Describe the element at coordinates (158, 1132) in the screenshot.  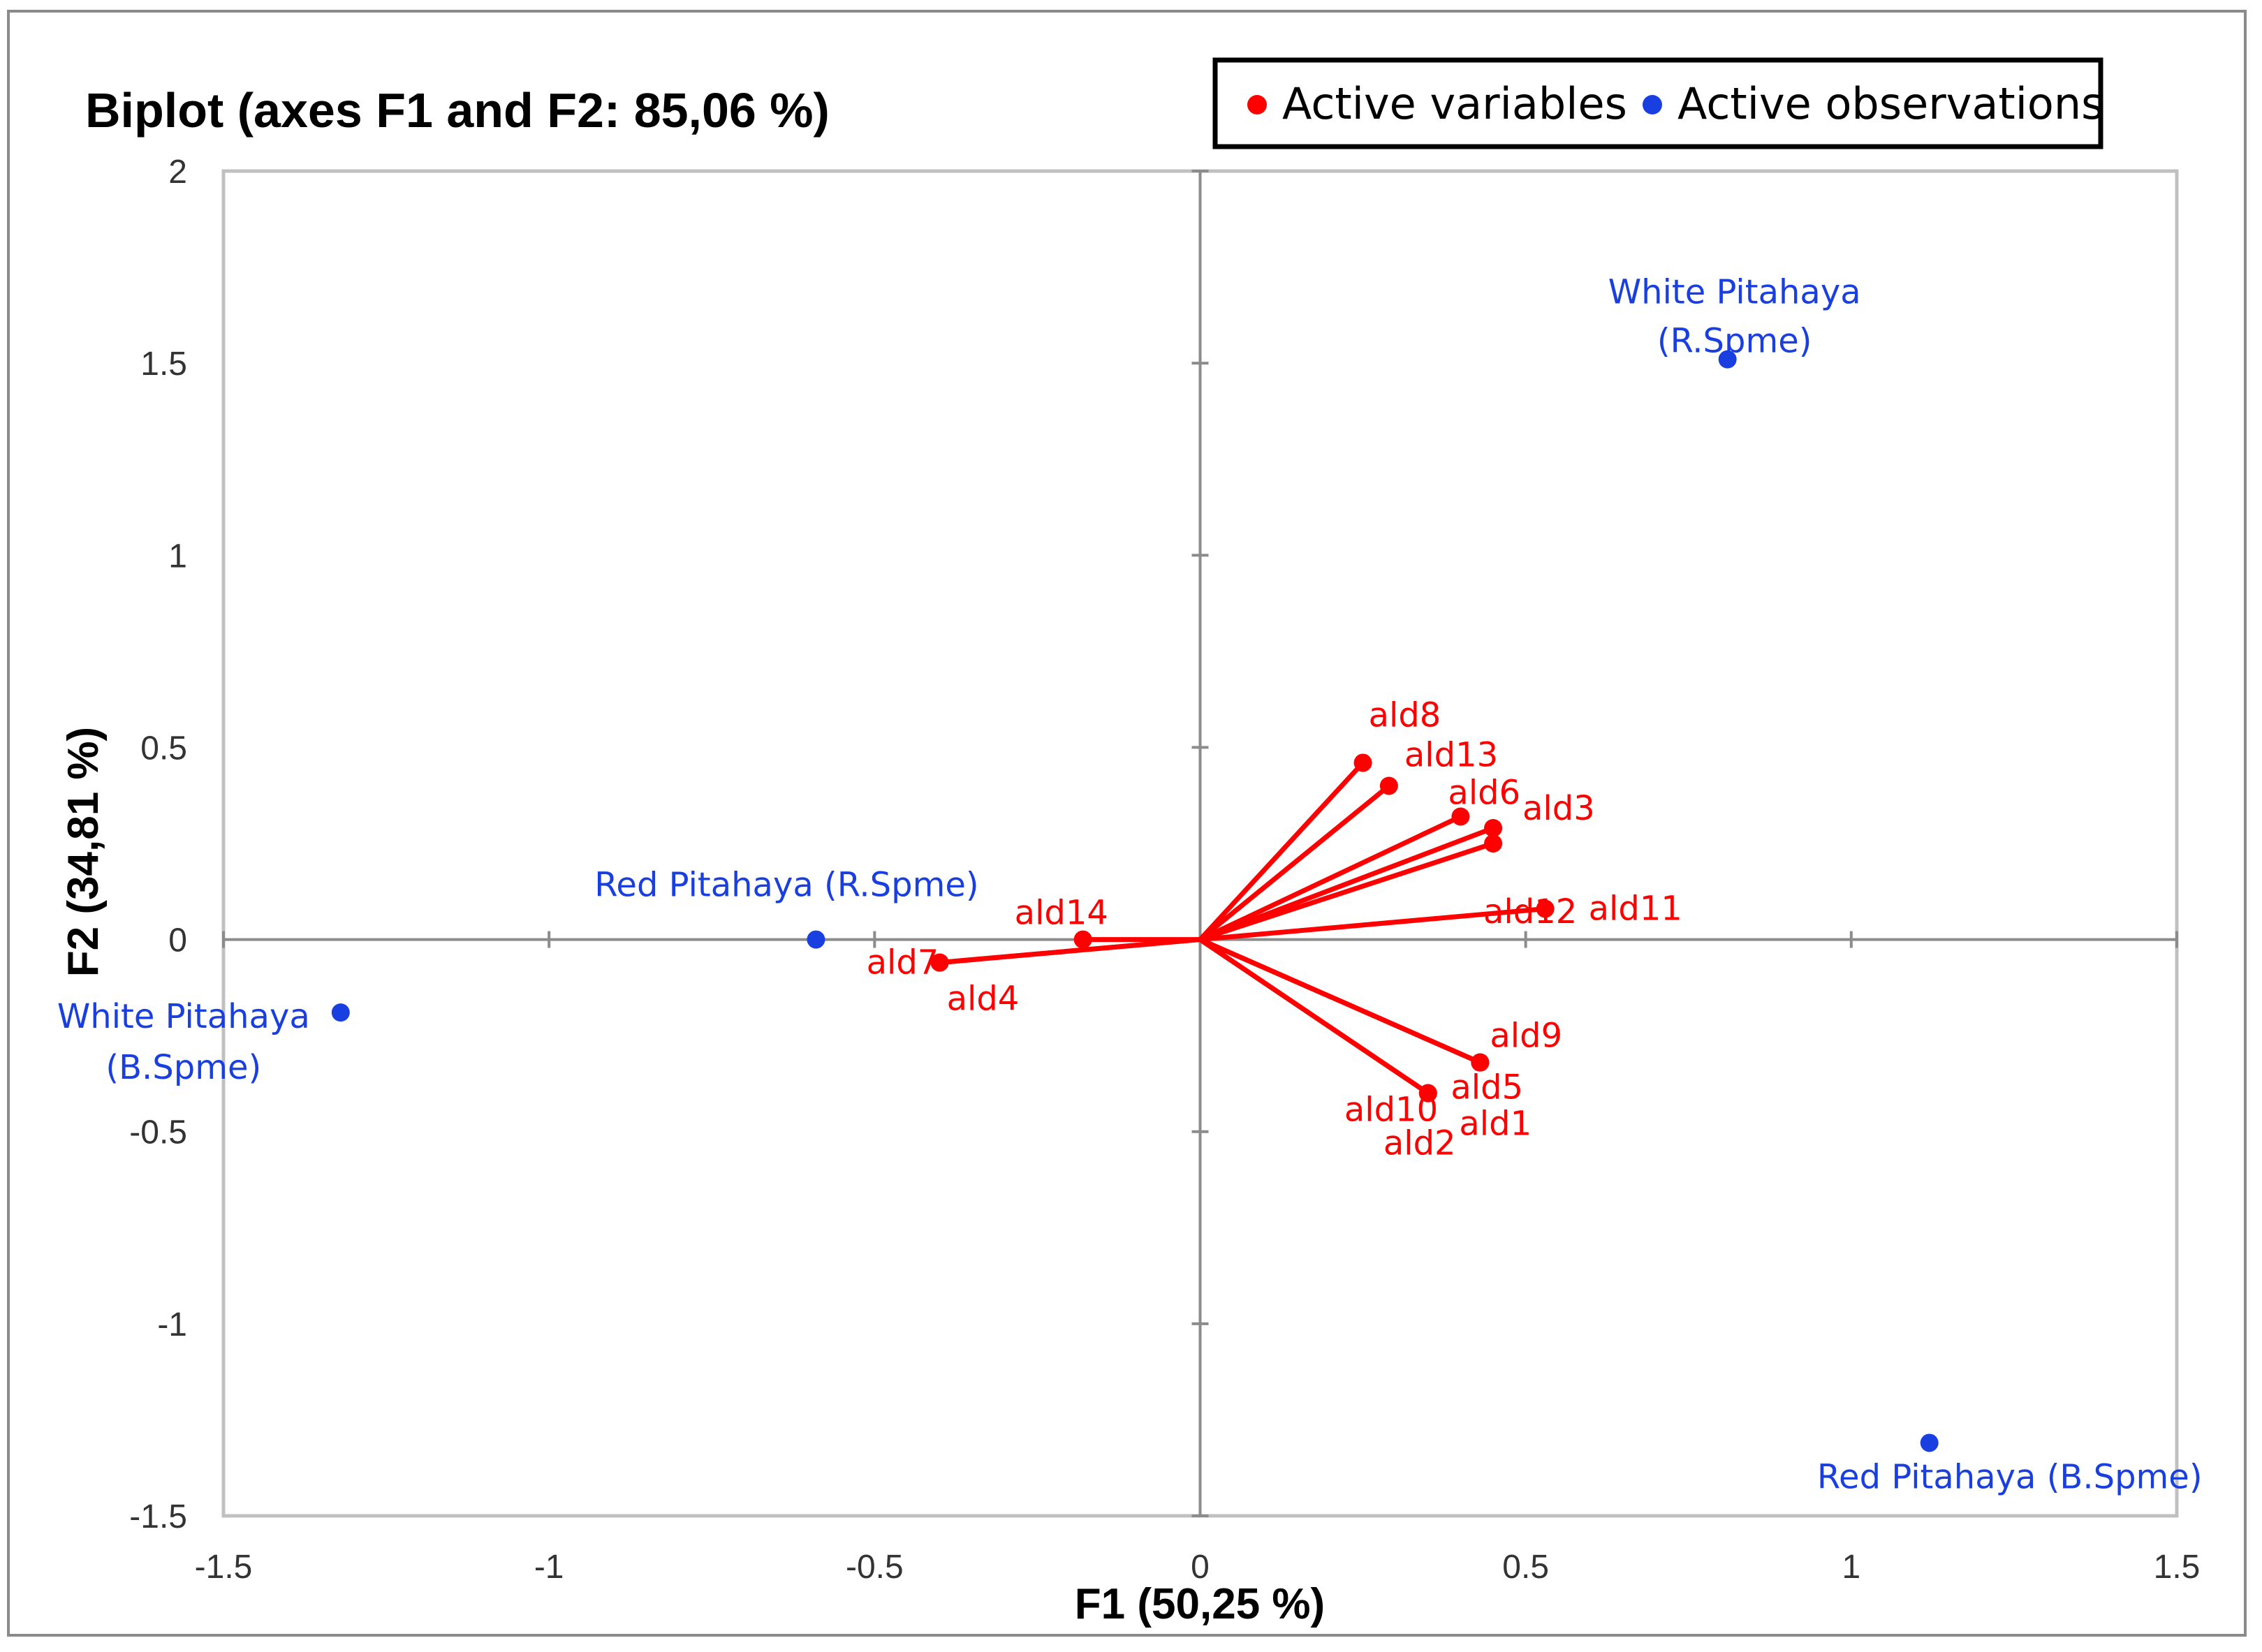
I see `y-tick-label: -0.5` at that location.